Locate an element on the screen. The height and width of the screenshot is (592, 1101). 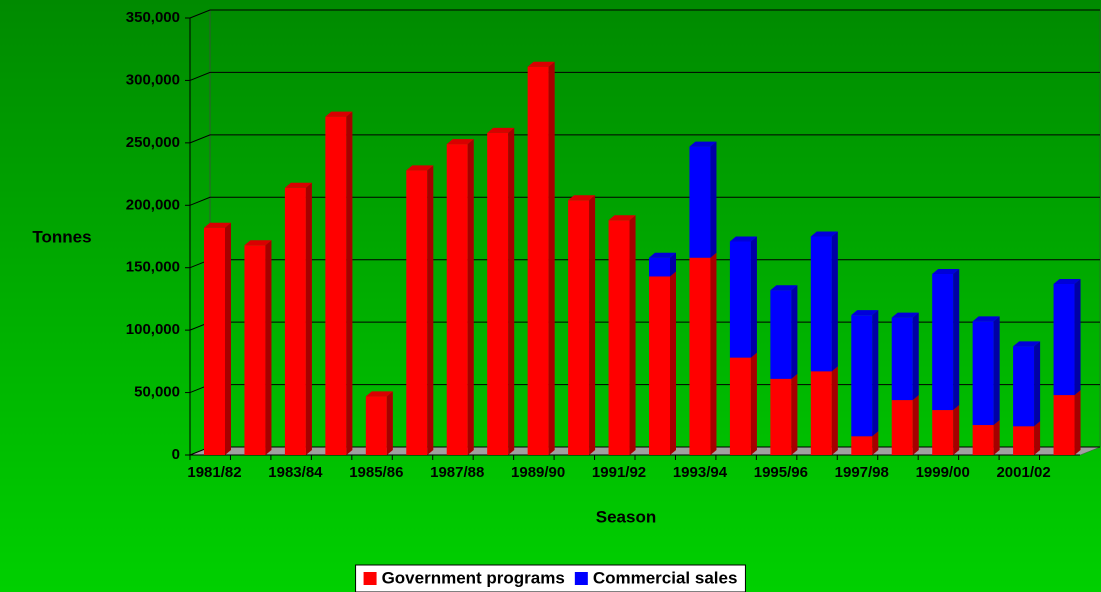
y-tick-label: 50,000 is located at coordinates (157, 392).